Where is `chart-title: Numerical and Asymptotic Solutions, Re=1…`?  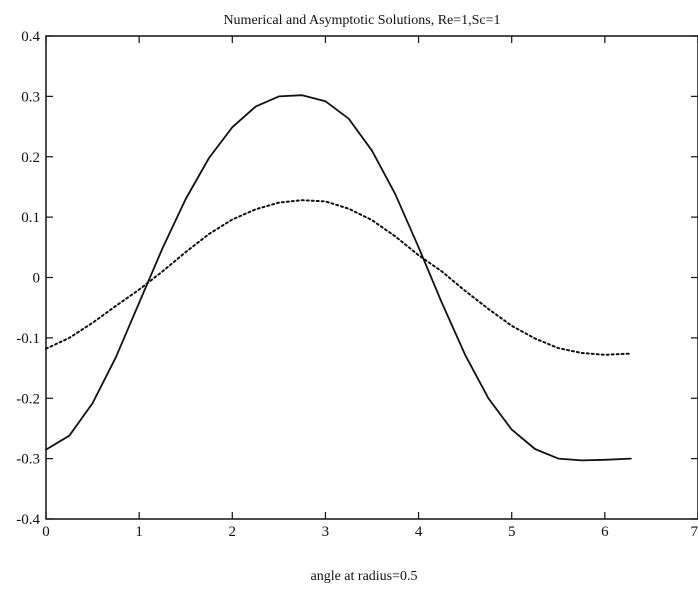 chart-title: Numerical and Asymptotic Solutions, Re=1… is located at coordinates (361, 20).